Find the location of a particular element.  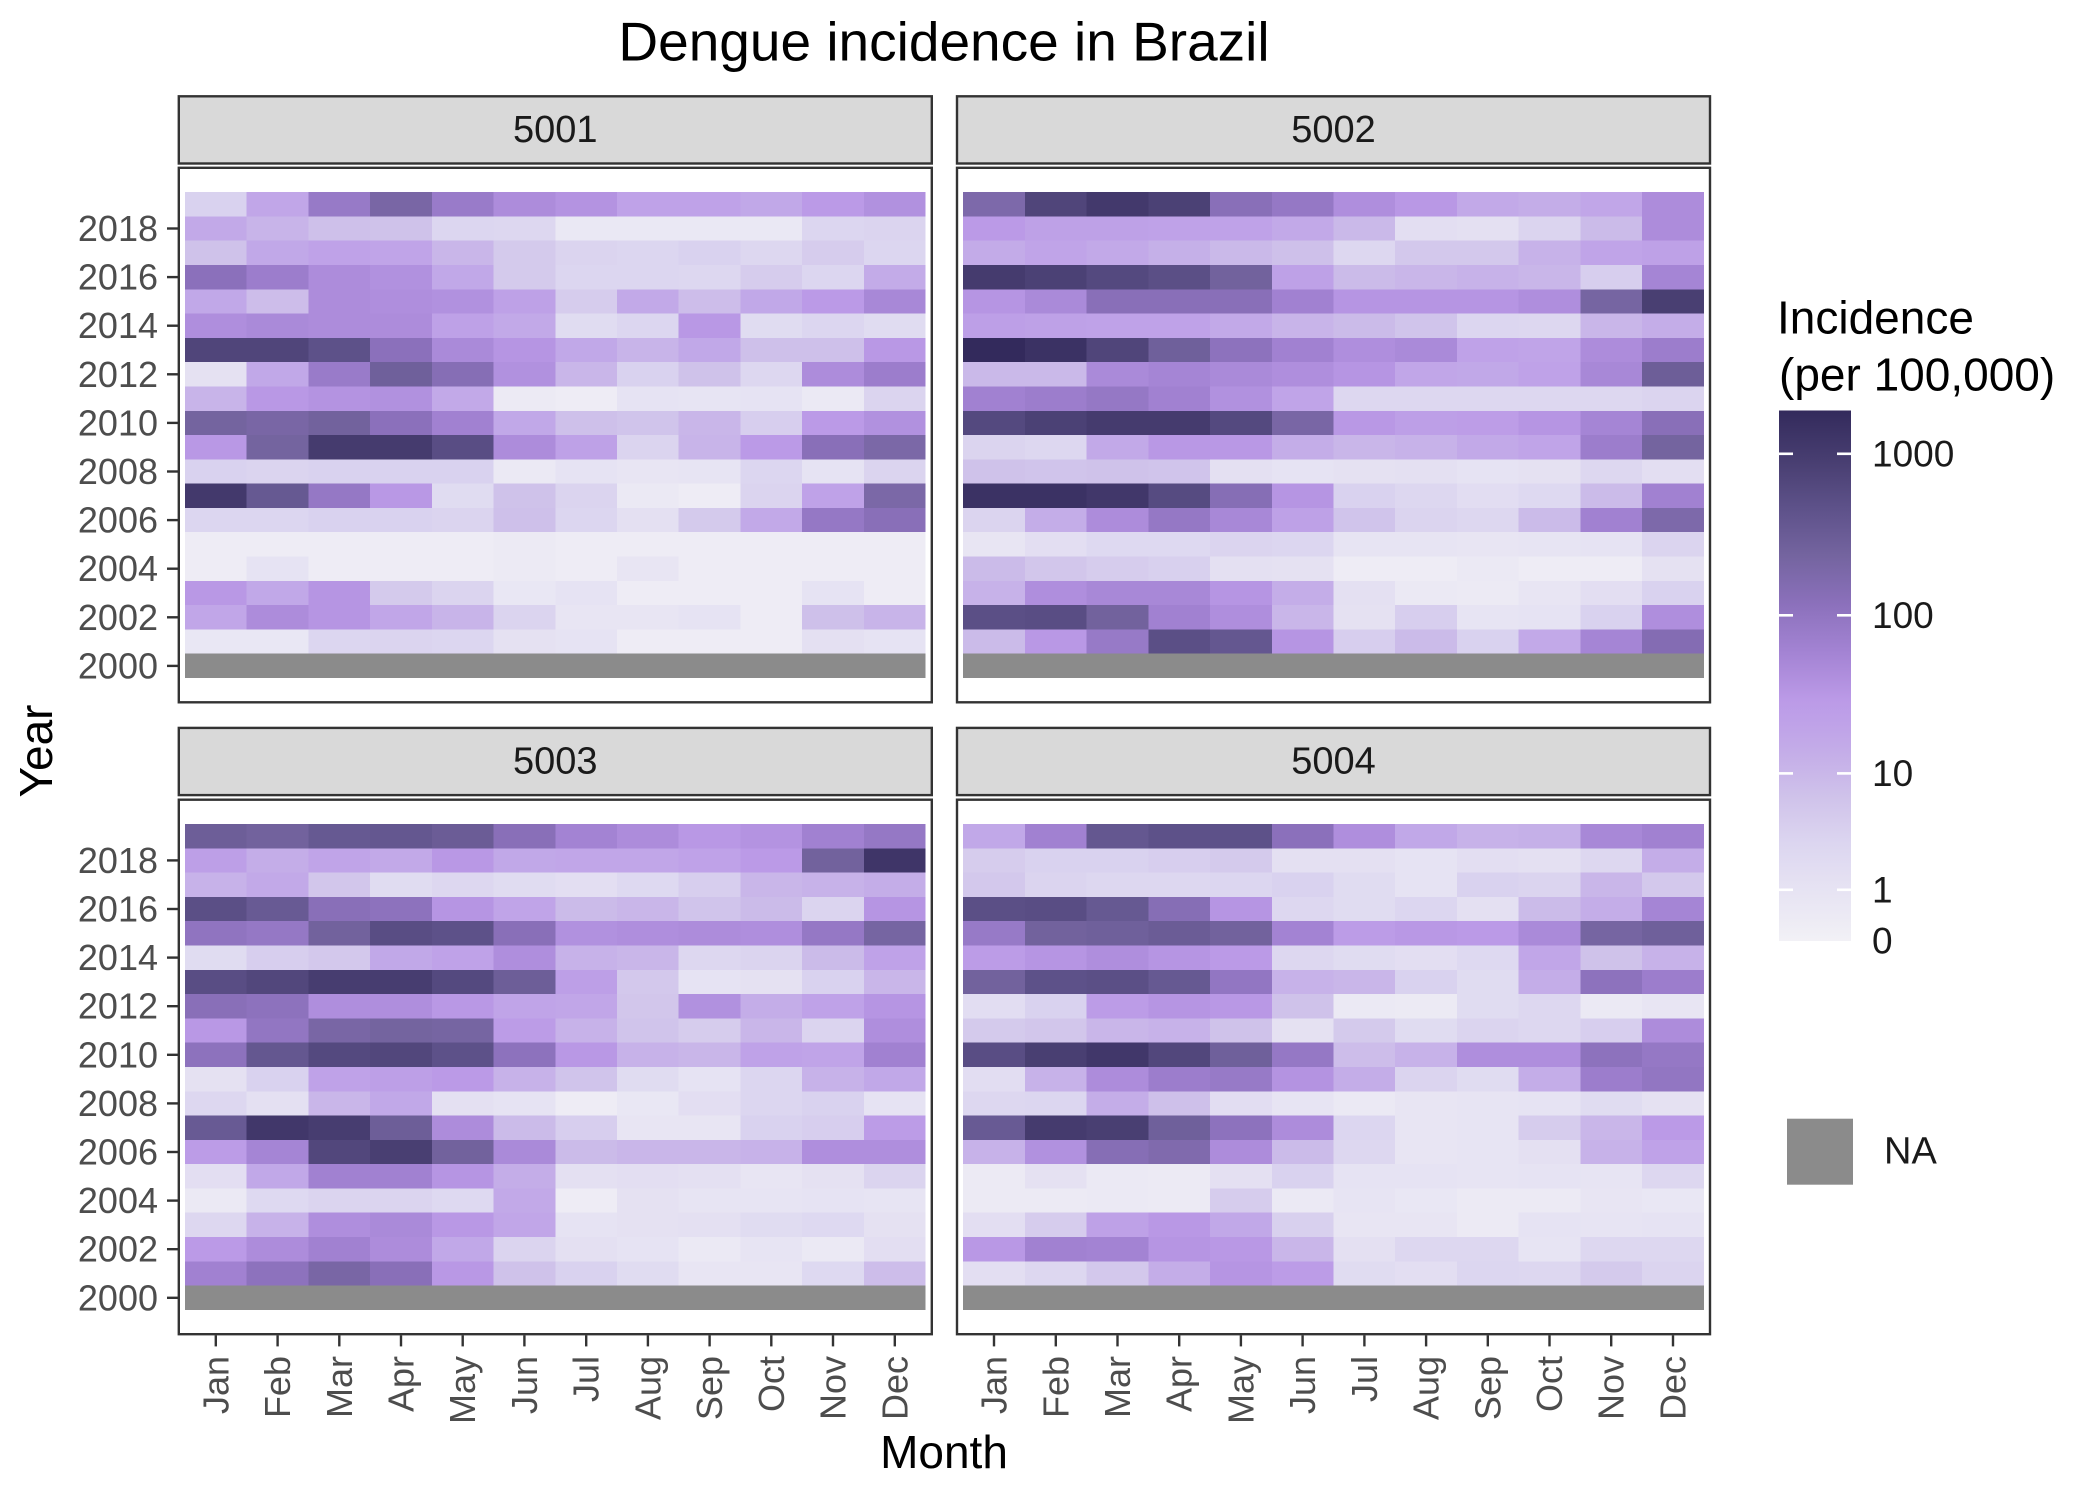

svg-text: Incidence is located at coordinates (1875, 318).